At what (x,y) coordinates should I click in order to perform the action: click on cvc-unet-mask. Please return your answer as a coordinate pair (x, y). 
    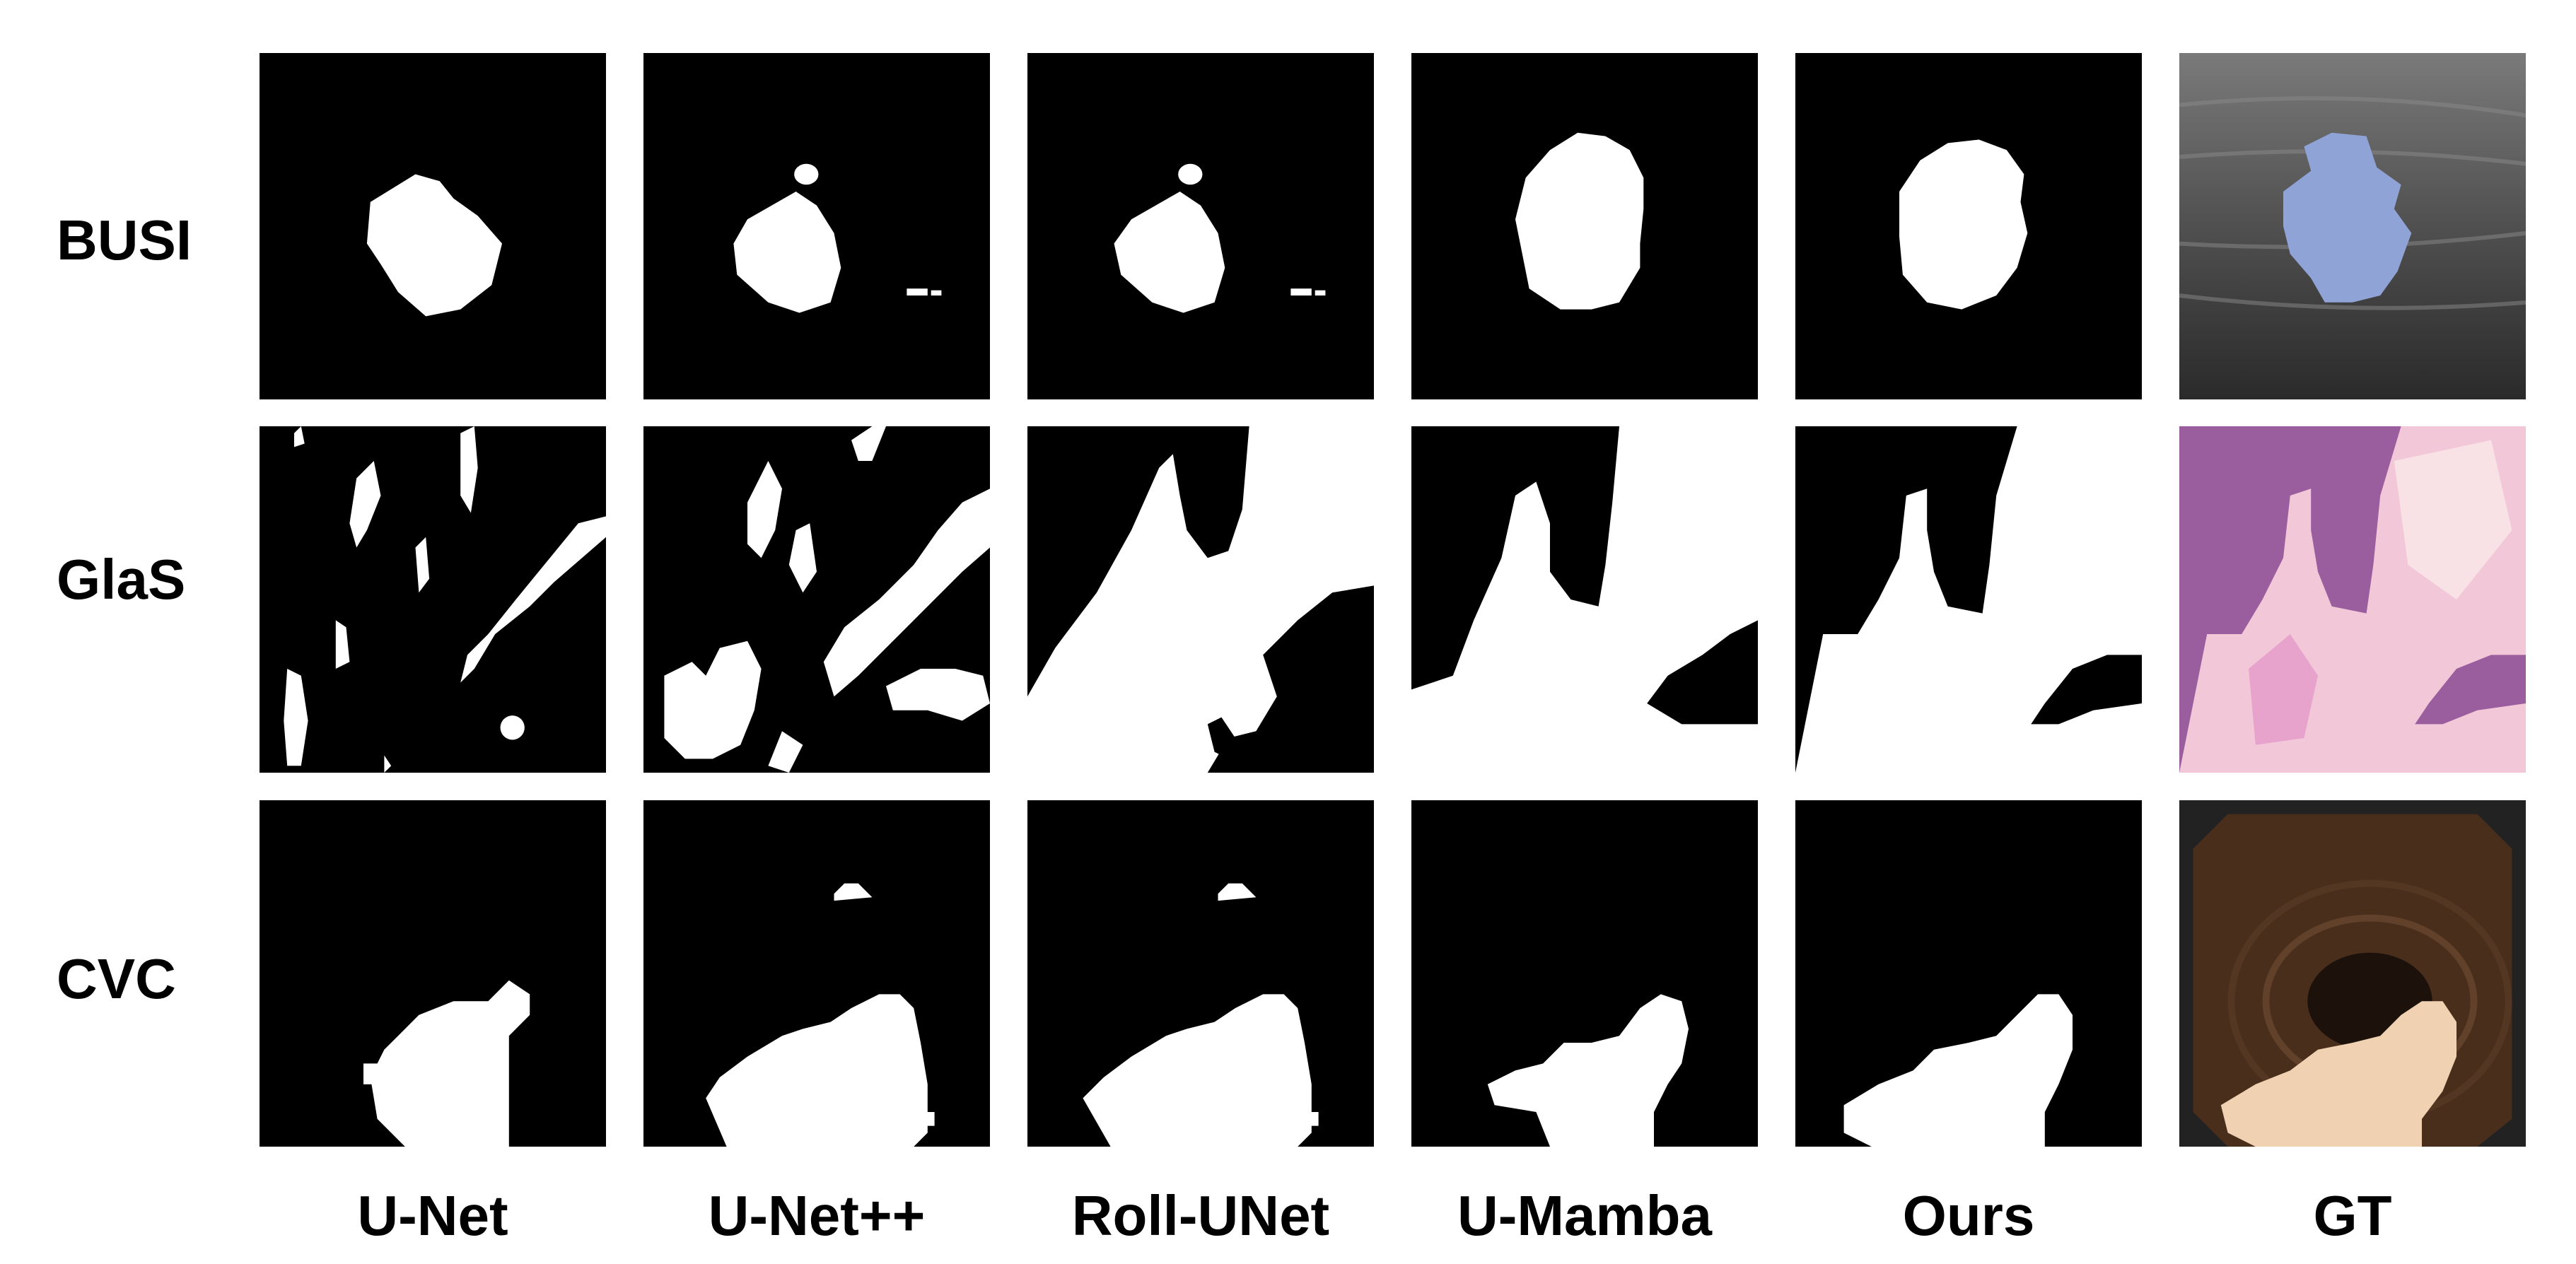
    Looking at the image, I should click on (433, 974).